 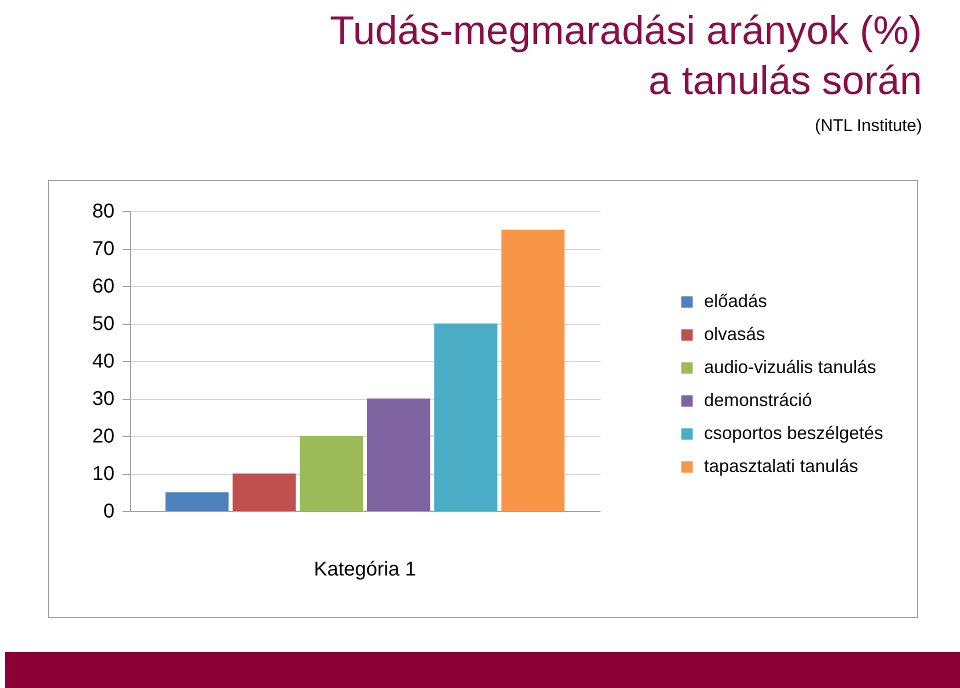 I want to click on chart-title: Tudás-megmaradási arányok (%) a tanulás során, so click(x=625, y=56).